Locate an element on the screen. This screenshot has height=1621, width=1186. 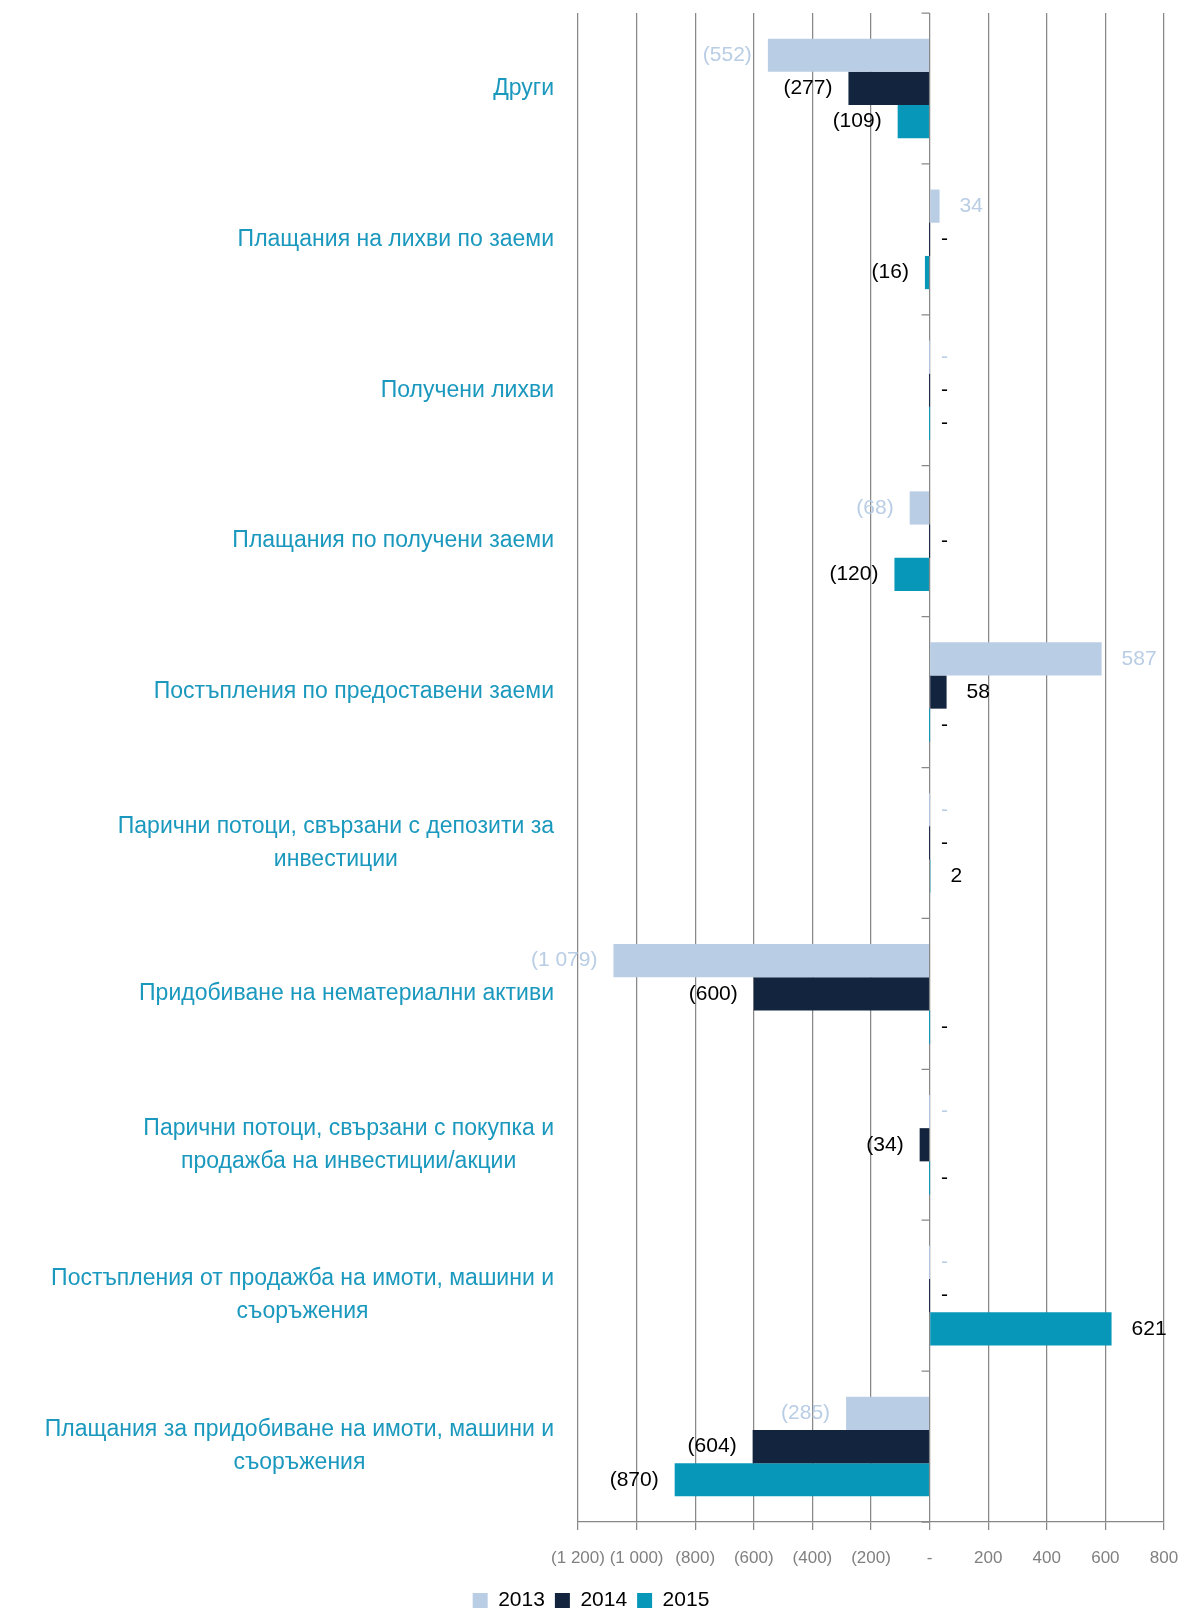
x-tick-label: (400) is located at coordinates (812, 1557).